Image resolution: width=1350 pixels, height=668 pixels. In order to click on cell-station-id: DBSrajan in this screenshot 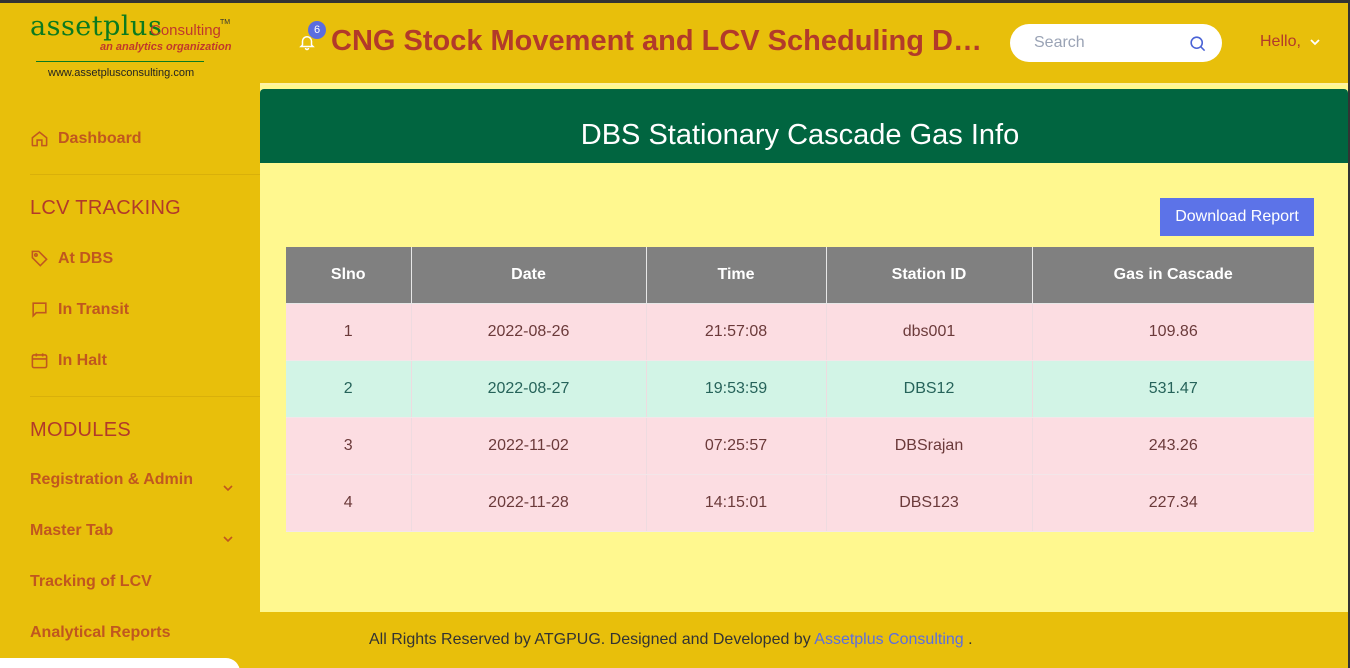, I will do `click(929, 446)`.